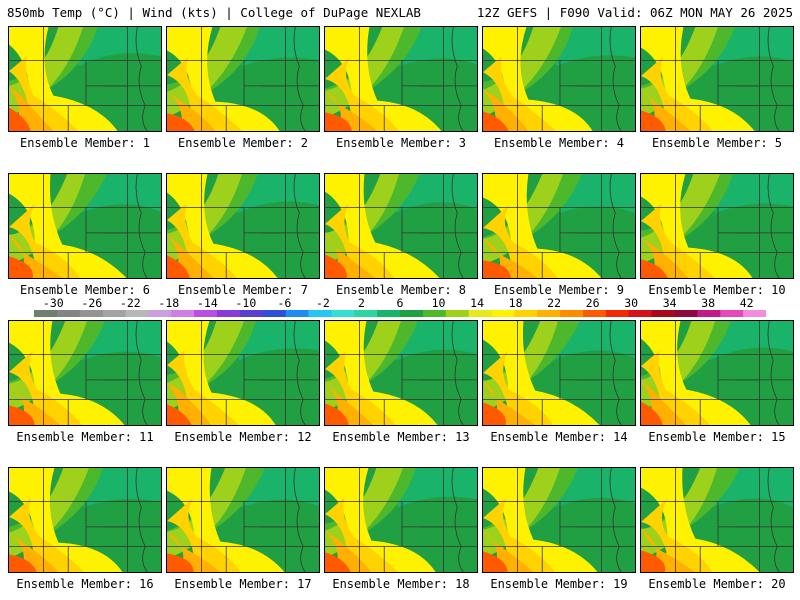 This screenshot has height=600, width=800. Describe the element at coordinates (717, 437) in the screenshot. I see `ensemble-member-label: Ensemble Member: 15` at that location.